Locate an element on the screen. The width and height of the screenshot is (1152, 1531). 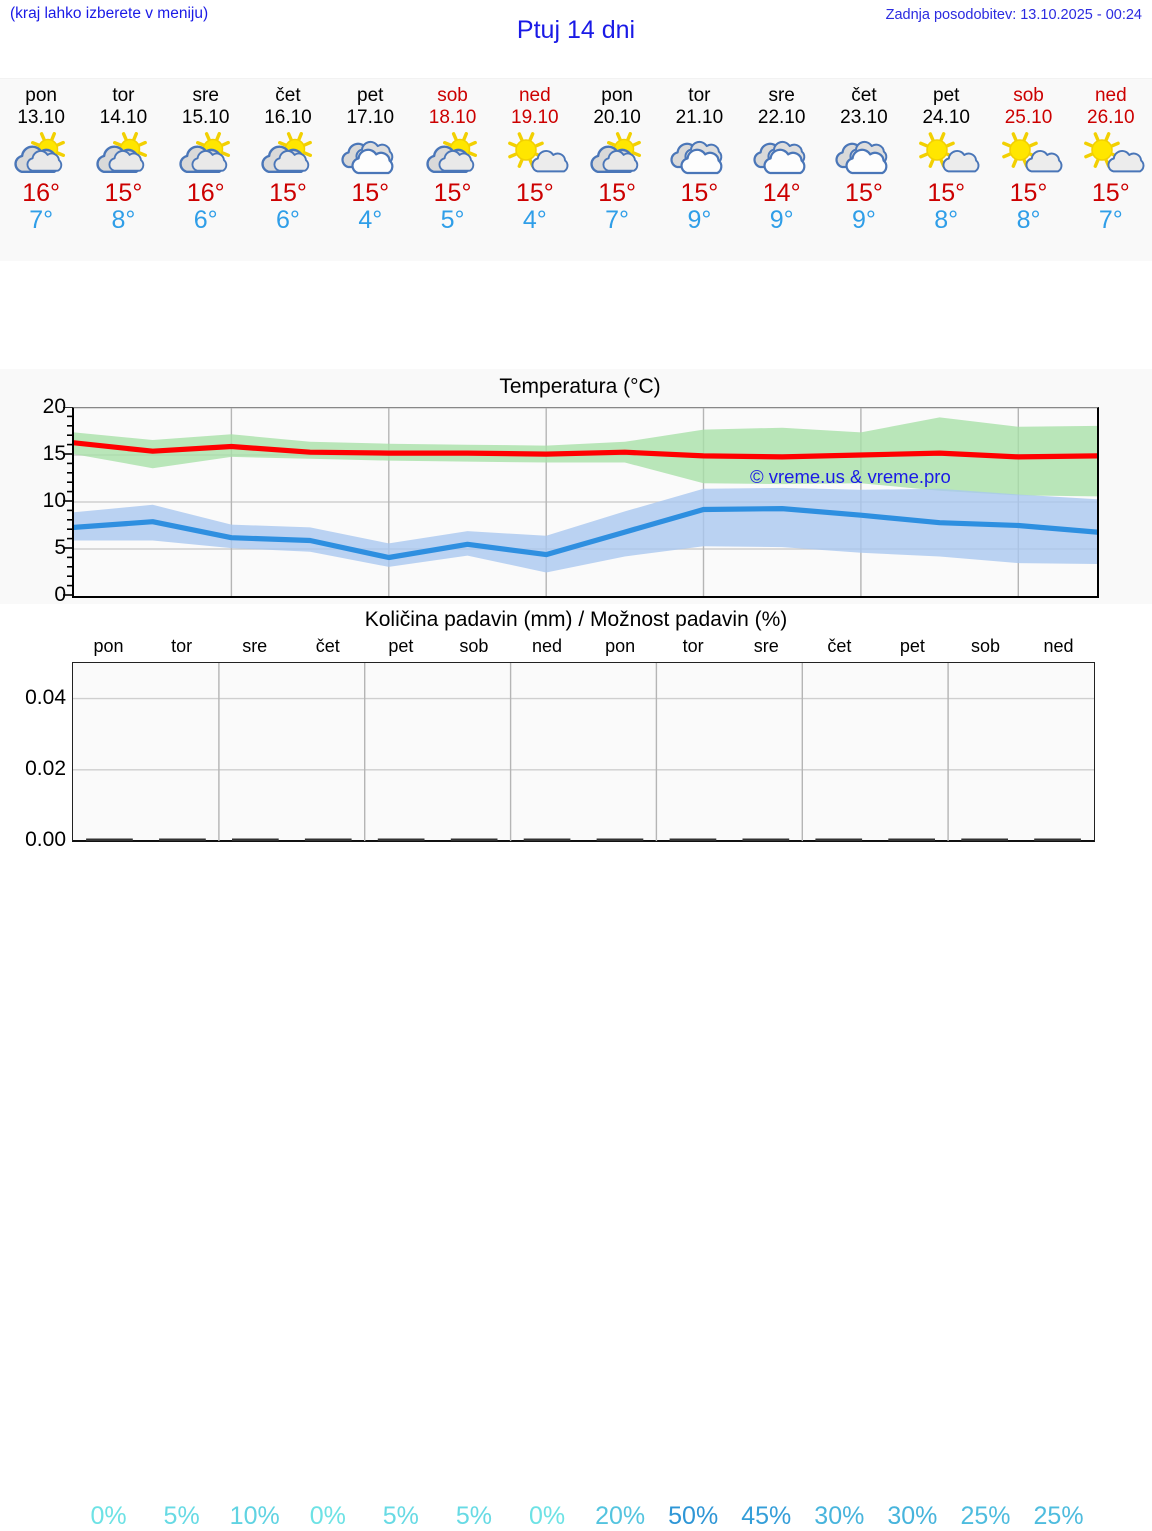
day-forecast-column: ned 26.10 15° 7° is located at coordinates (1111, 170).